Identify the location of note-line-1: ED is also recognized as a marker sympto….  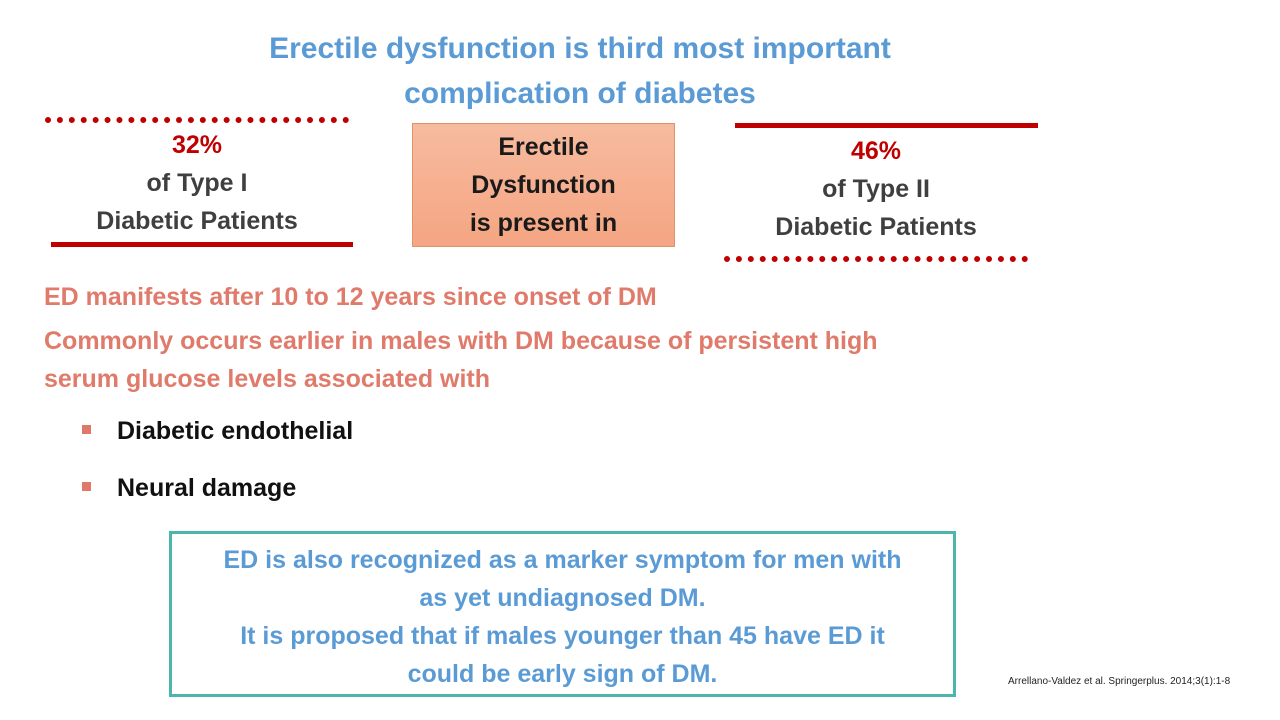
(562, 560).